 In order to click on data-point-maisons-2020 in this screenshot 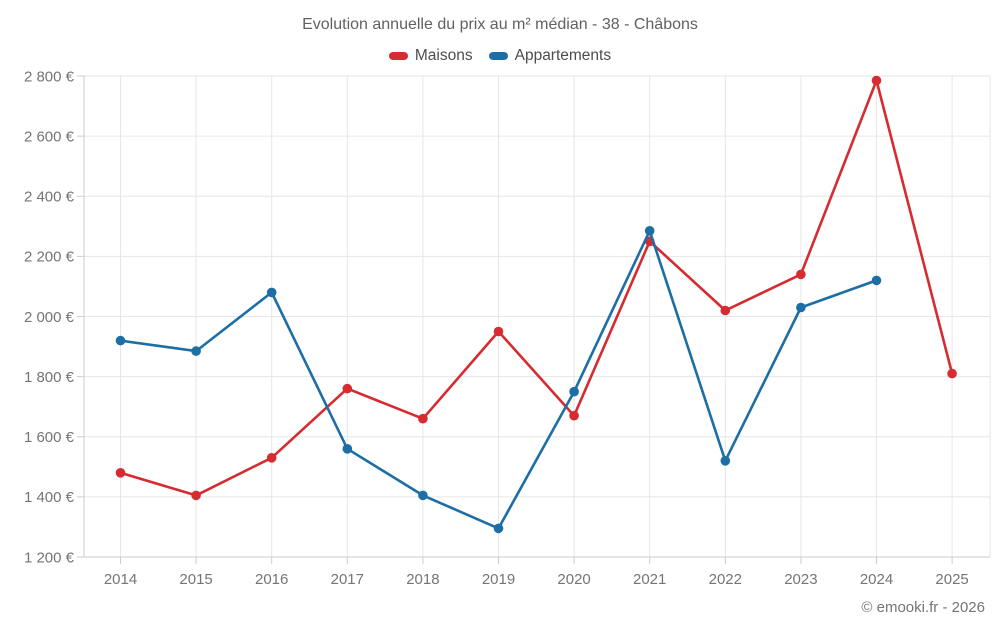, I will do `click(574, 415)`.